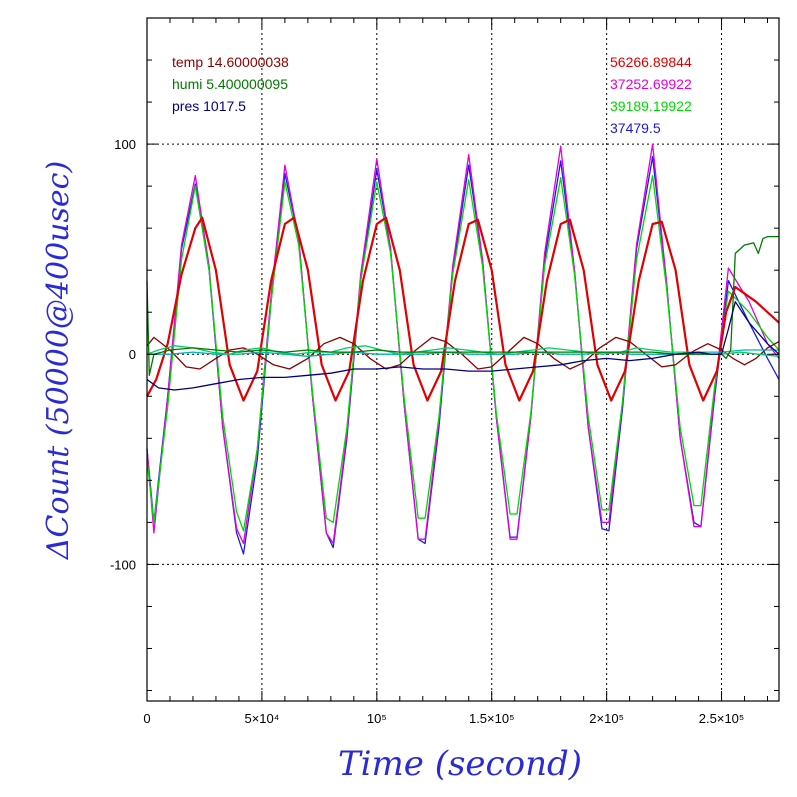  What do you see at coordinates (651, 106) in the screenshot?
I see `legend-entry-right: 39189.19922` at bounding box center [651, 106].